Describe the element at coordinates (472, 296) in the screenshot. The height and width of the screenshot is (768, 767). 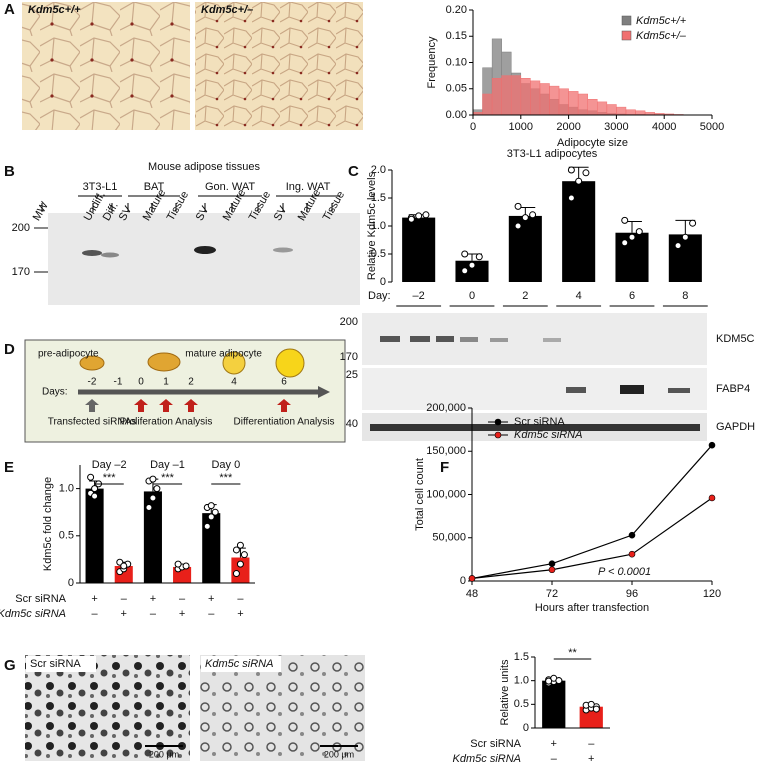
I see `x-tick-label: 0` at that location.